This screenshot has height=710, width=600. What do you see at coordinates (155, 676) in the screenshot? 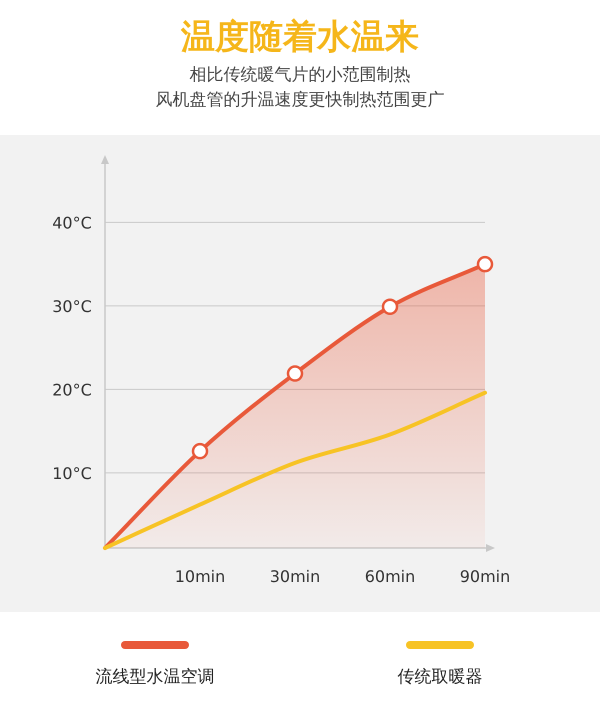
I see `legend-label: 流线型水温空调` at bounding box center [155, 676].